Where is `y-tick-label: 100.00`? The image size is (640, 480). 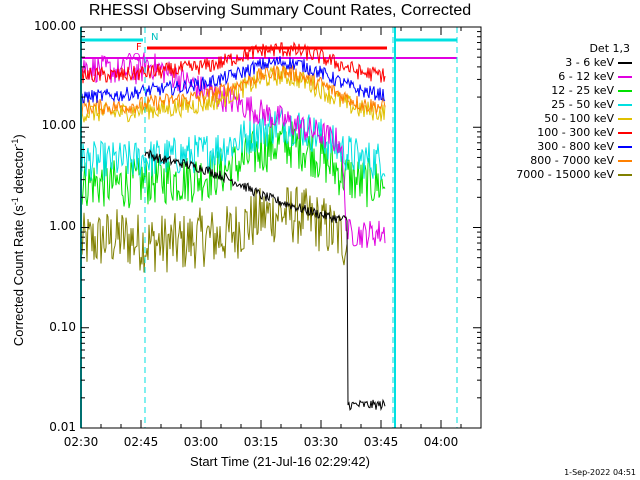 y-tick-label: 100.00 is located at coordinates (55, 26).